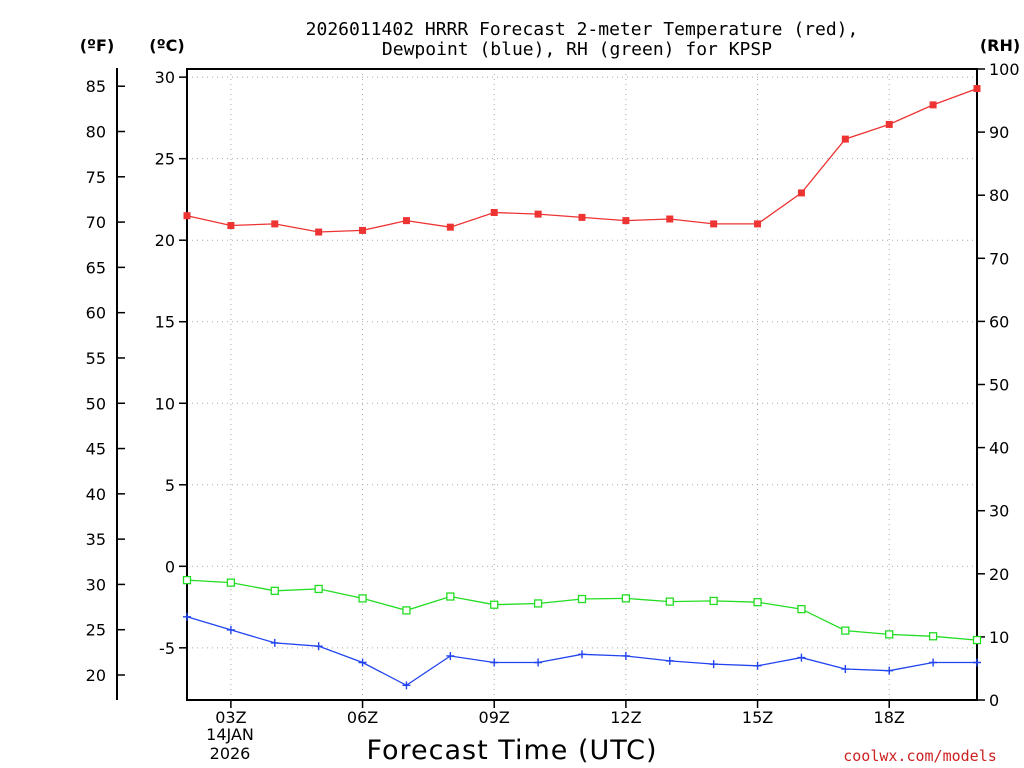  What do you see at coordinates (999, 321) in the screenshot?
I see `rh-tick-label: 60` at bounding box center [999, 321].